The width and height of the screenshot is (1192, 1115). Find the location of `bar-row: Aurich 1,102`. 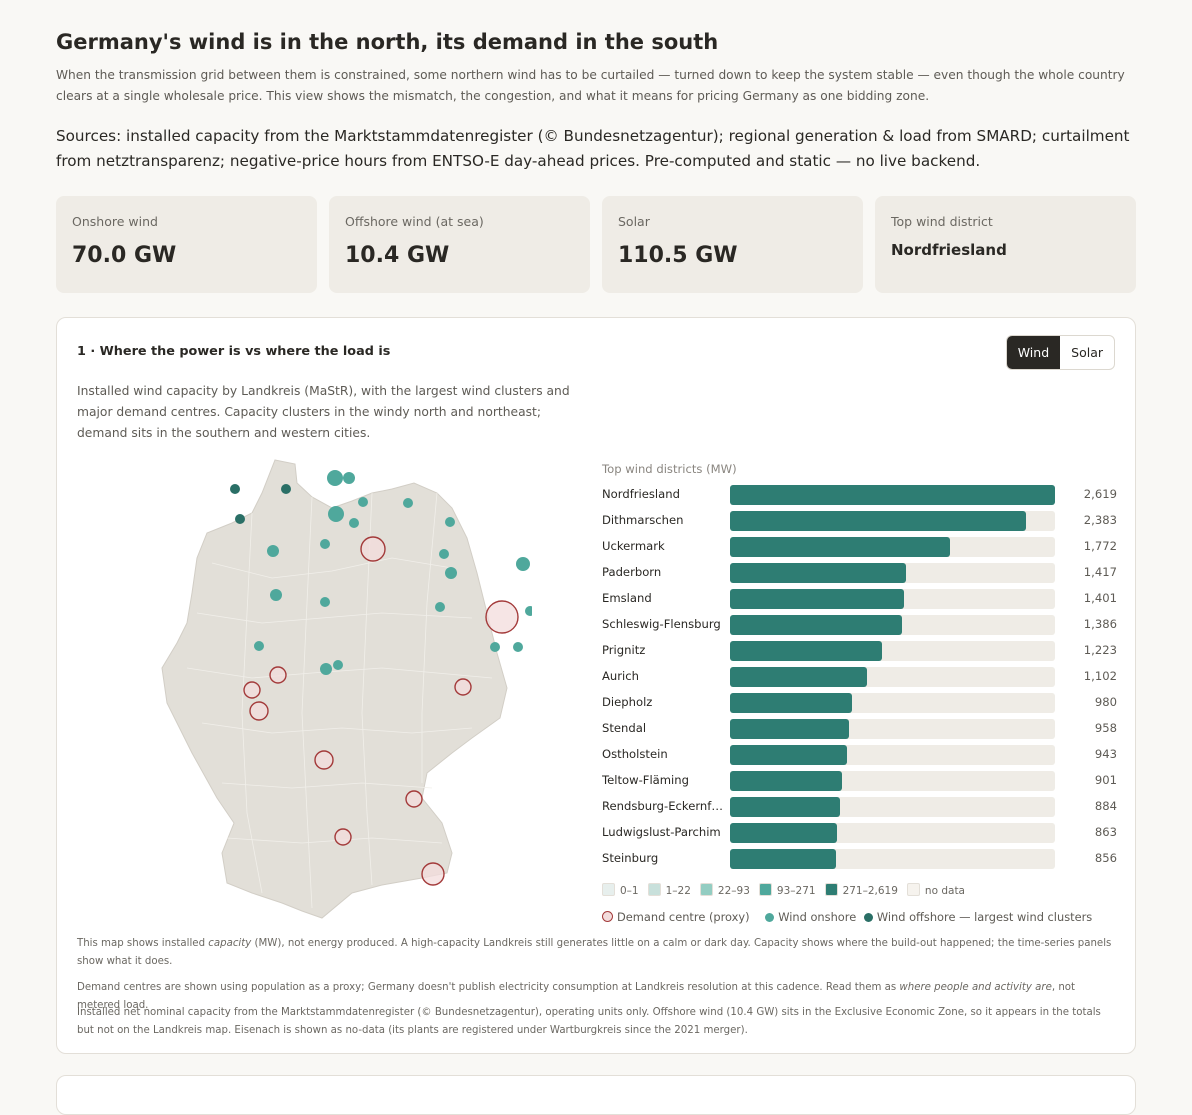

bar-row: Aurich 1,102 is located at coordinates (859, 677).